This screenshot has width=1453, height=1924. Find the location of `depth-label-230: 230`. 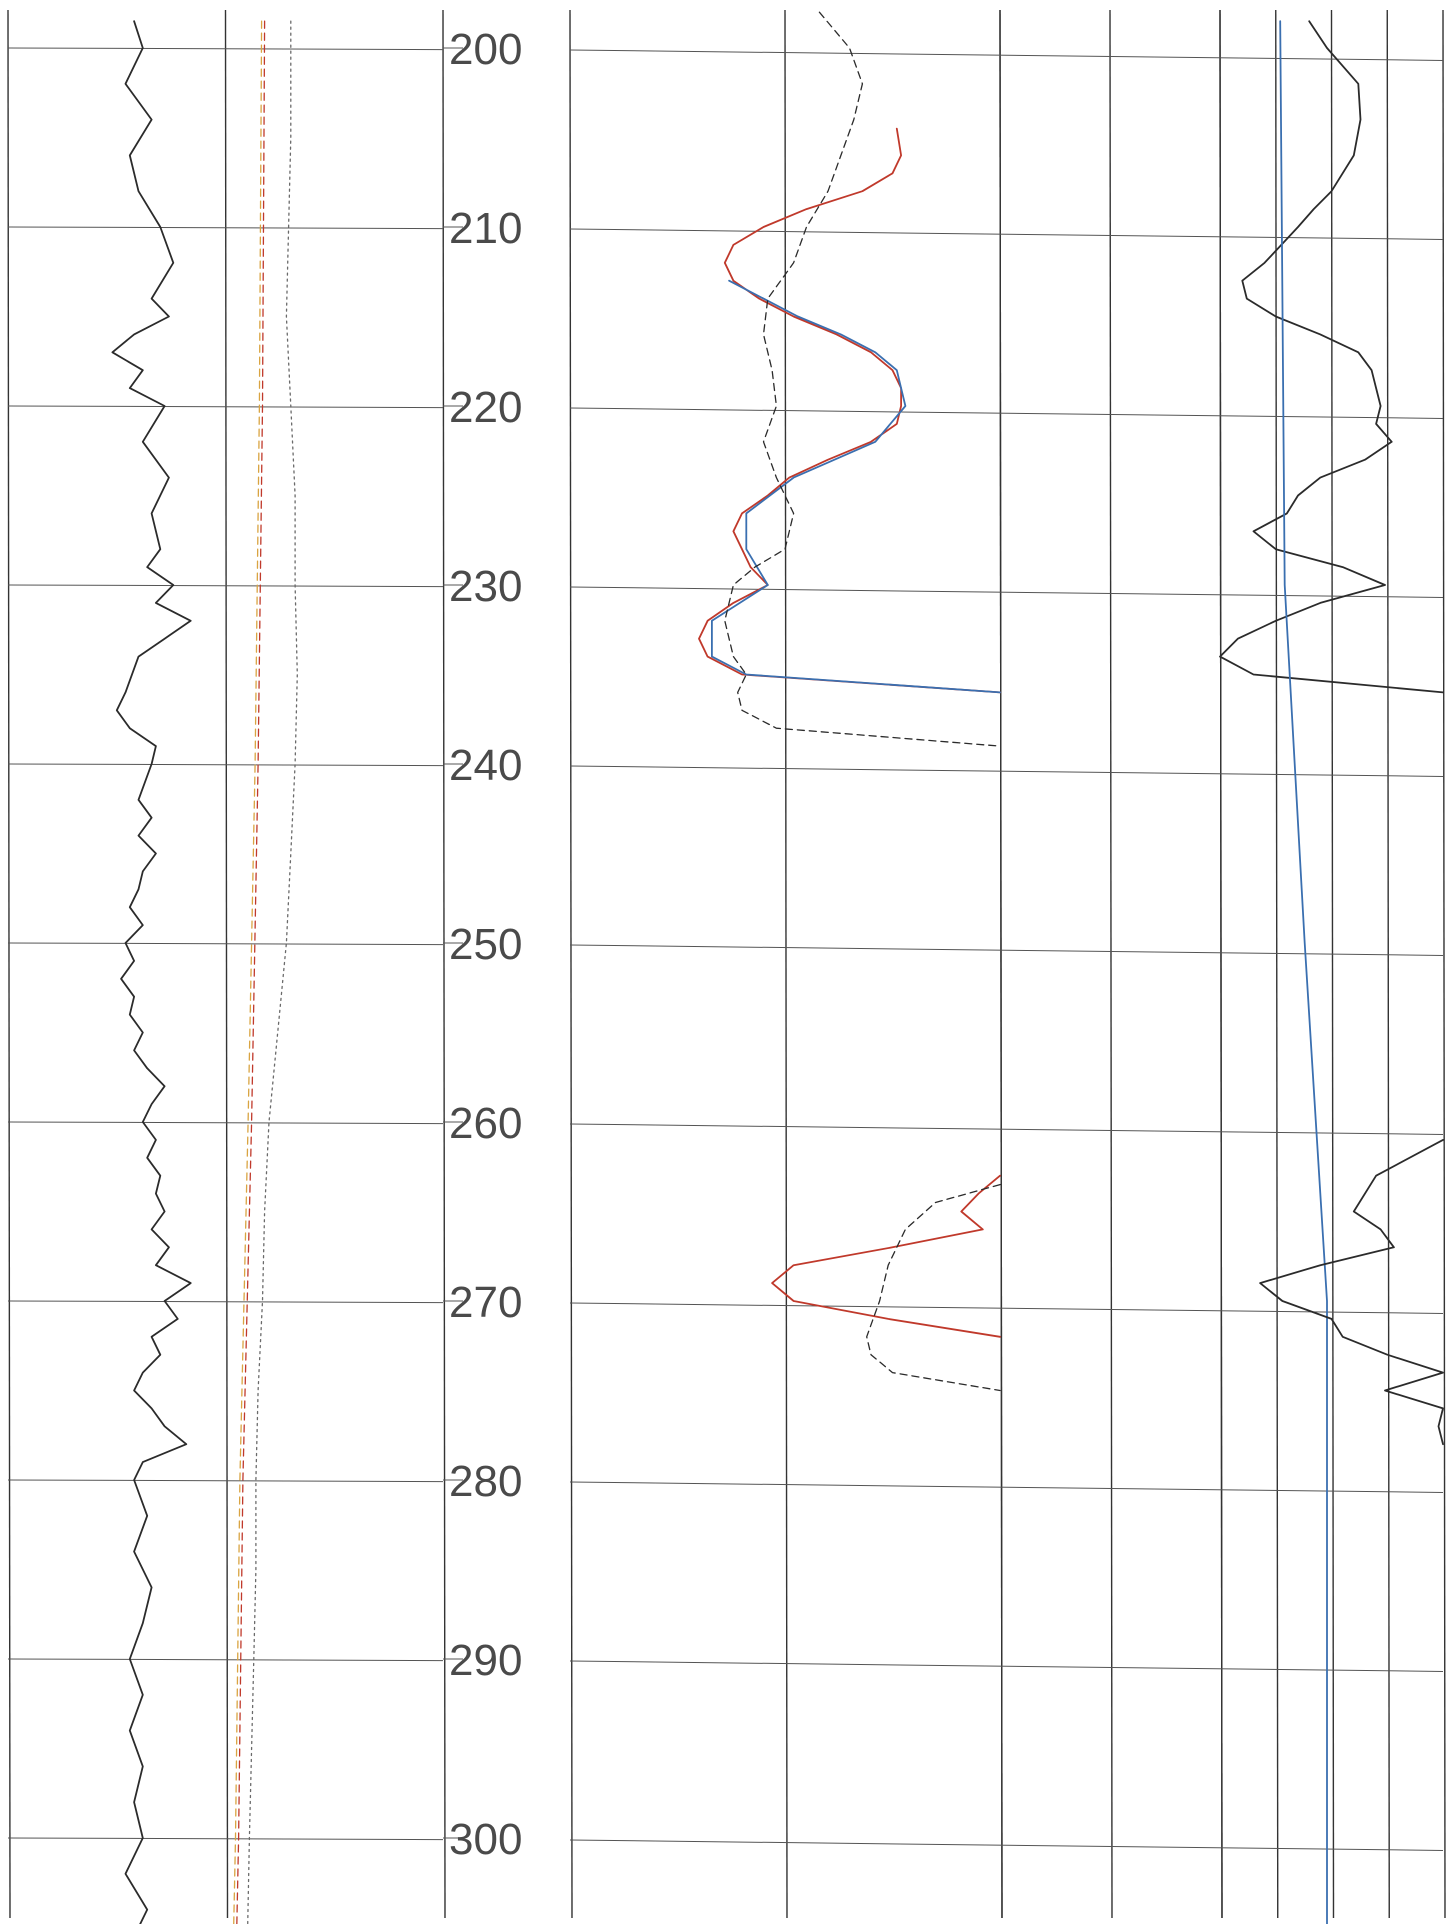

depth-label-230: 230 is located at coordinates (485, 586).